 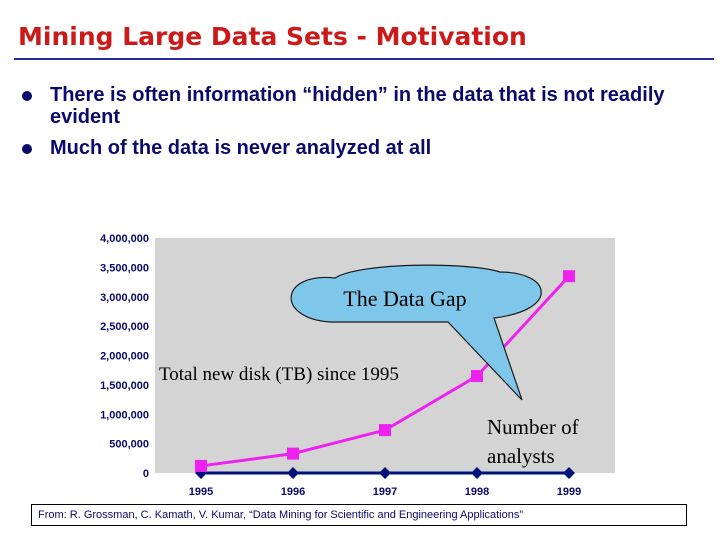 What do you see at coordinates (293, 492) in the screenshot?
I see `x-tick-label: 1996` at bounding box center [293, 492].